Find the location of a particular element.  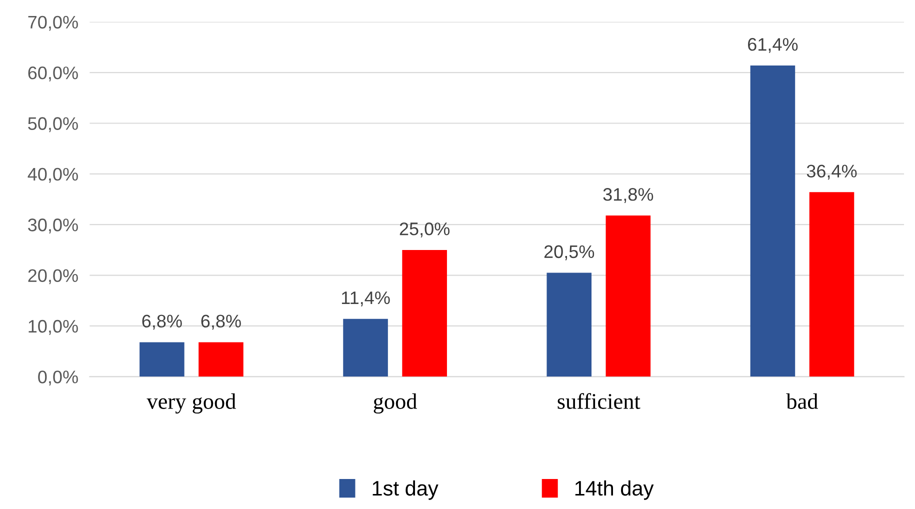

data-label: 25,0% is located at coordinates (425, 230).